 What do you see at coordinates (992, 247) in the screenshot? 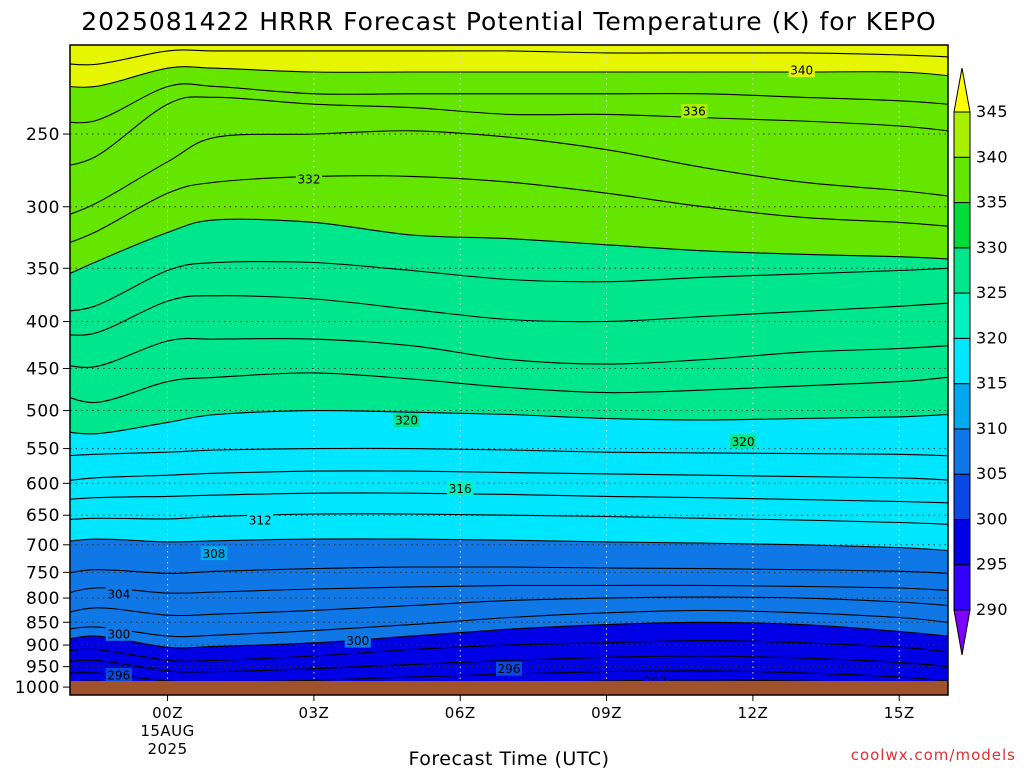
I see `colorbar-label-330: 330` at bounding box center [992, 247].